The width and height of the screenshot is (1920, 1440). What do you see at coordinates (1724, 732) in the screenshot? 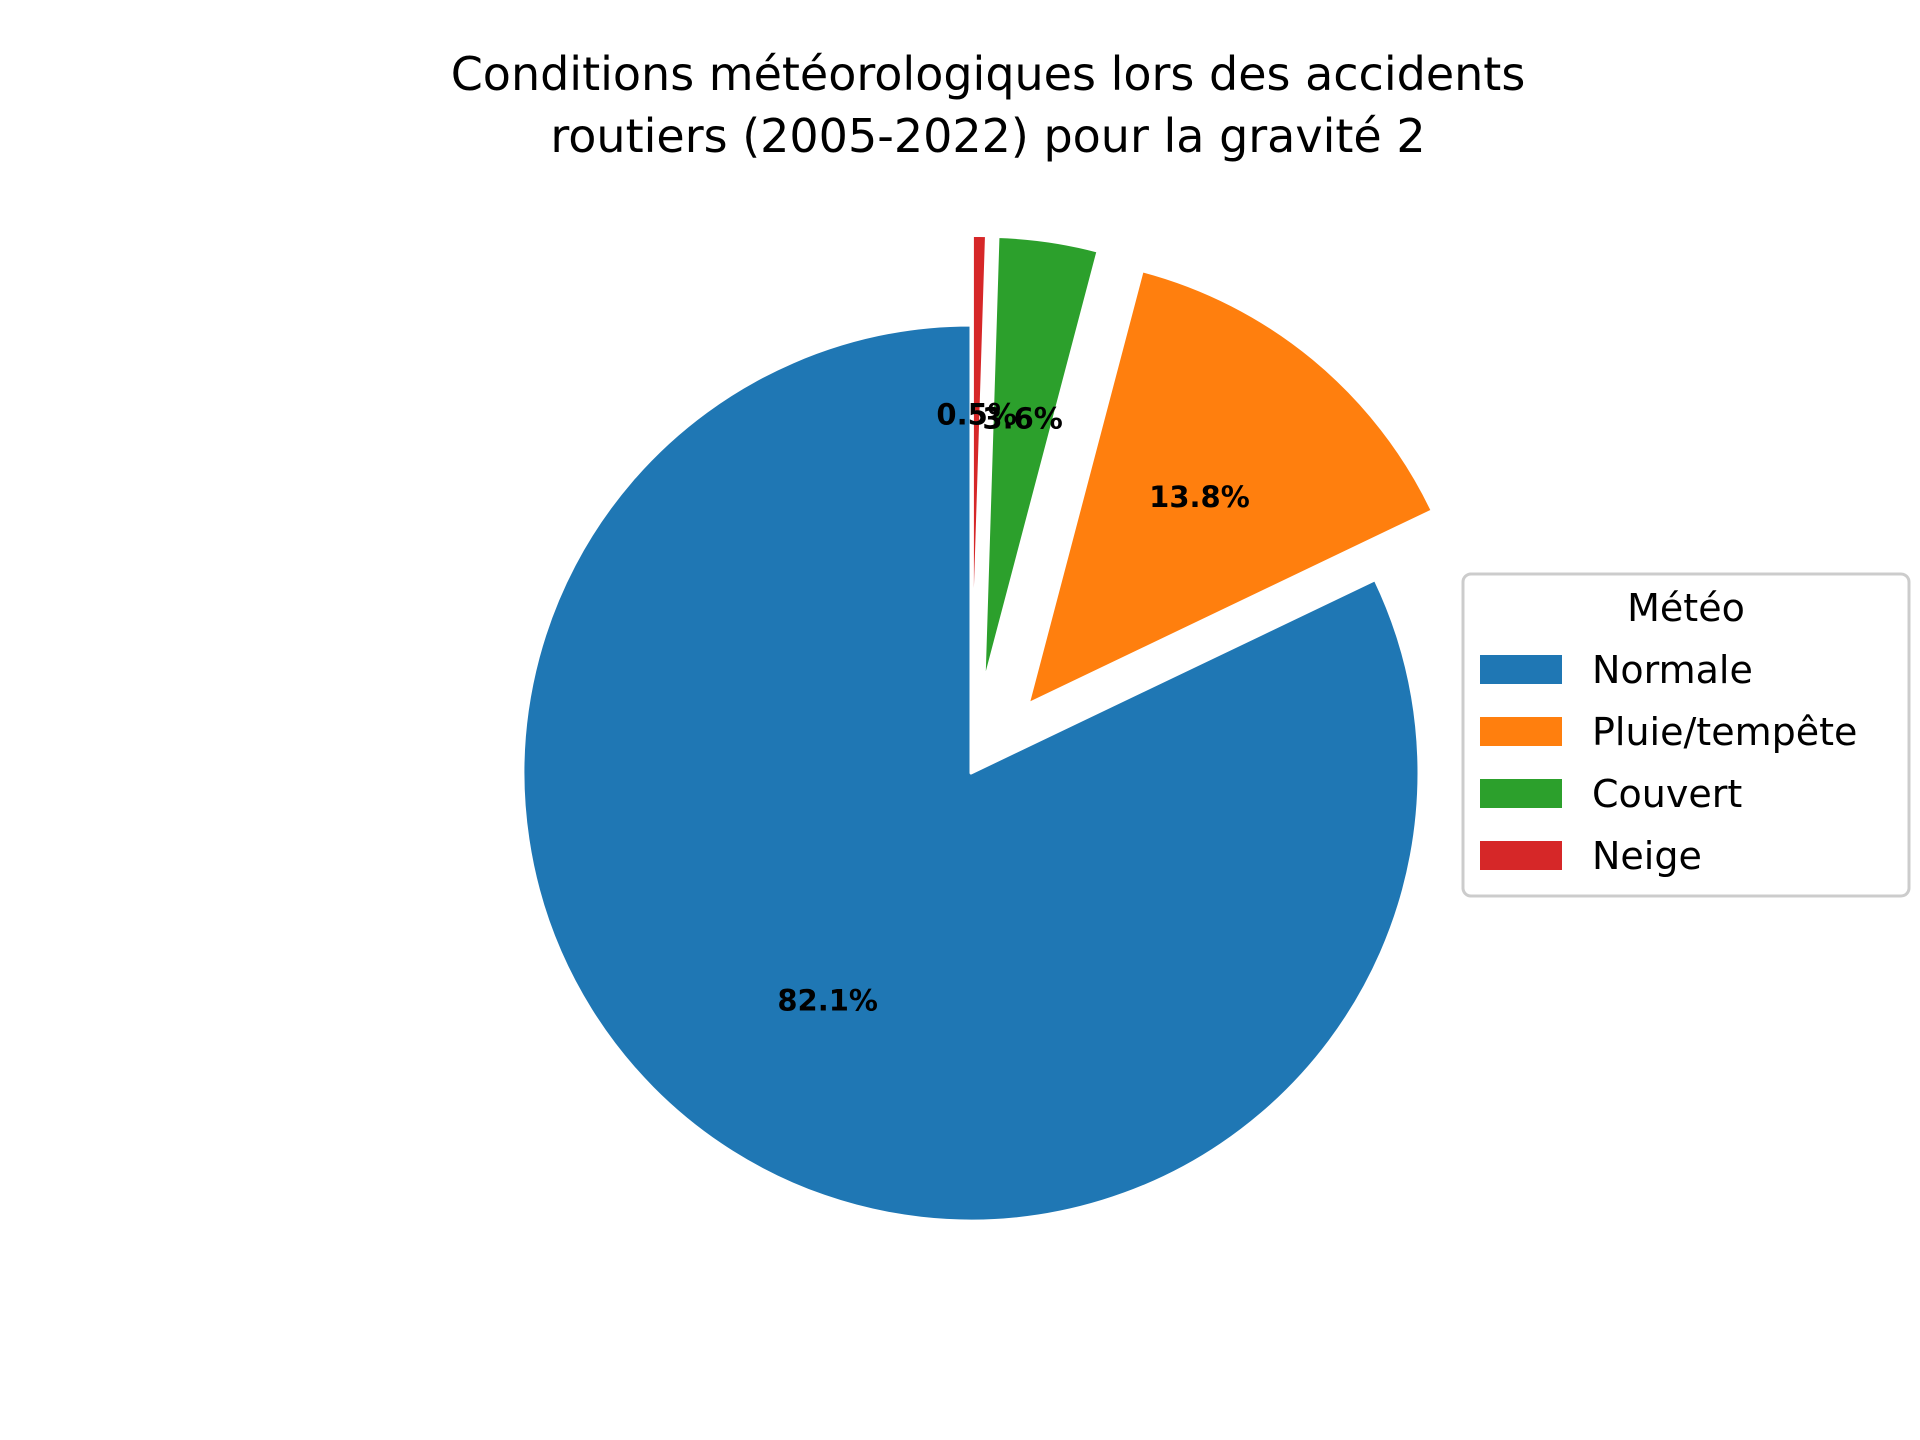
I see `legend-label-pluie-tempete: Pluie/tempête` at bounding box center [1724, 732].